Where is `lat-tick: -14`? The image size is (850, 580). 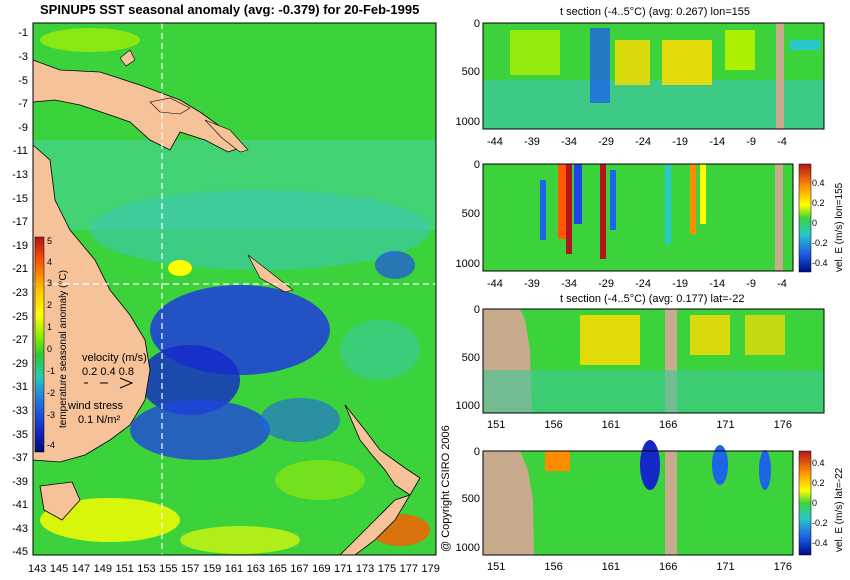
lat-tick: -14 is located at coordinates (717, 142).